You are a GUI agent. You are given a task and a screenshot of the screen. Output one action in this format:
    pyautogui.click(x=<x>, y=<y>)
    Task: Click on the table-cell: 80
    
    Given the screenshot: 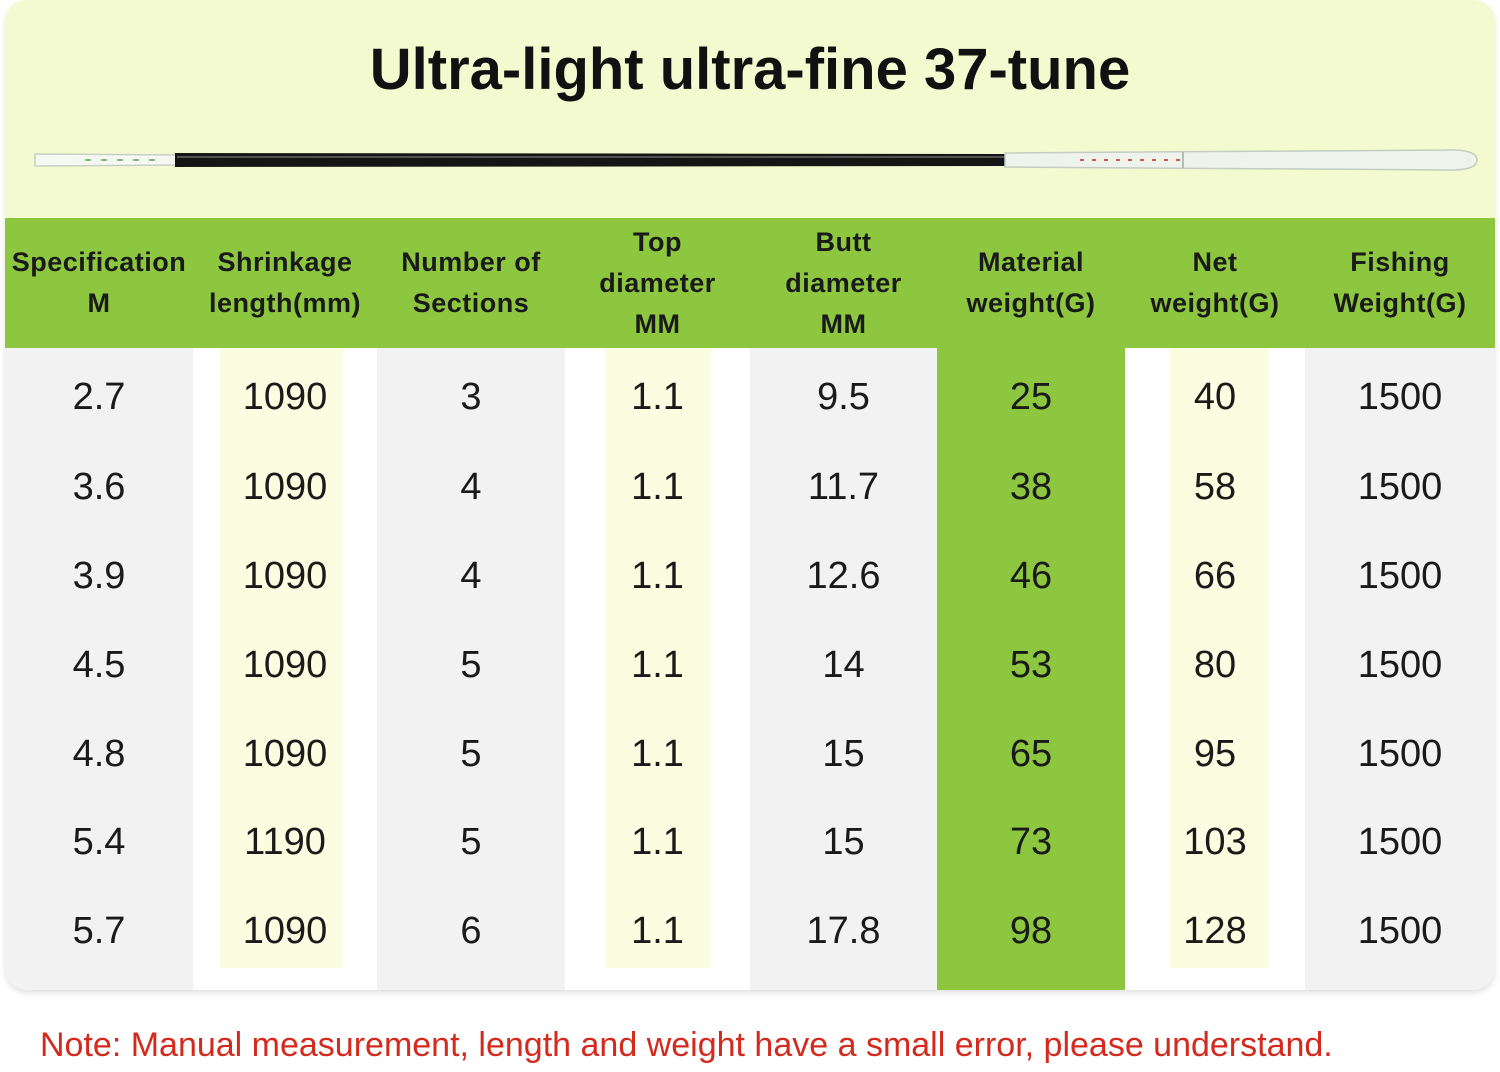 What is the action you would take?
    pyautogui.click(x=1215, y=665)
    